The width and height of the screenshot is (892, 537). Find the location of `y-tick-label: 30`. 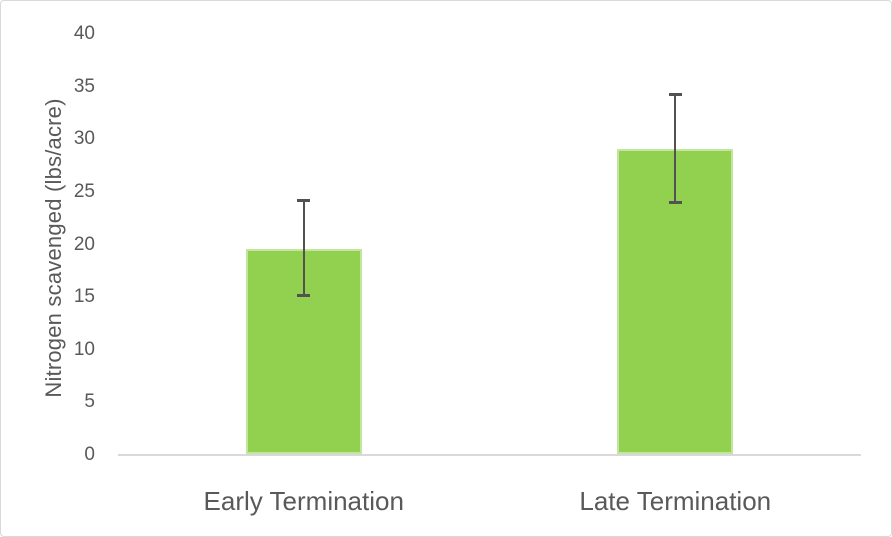

y-tick-label: 30 is located at coordinates (84, 139).